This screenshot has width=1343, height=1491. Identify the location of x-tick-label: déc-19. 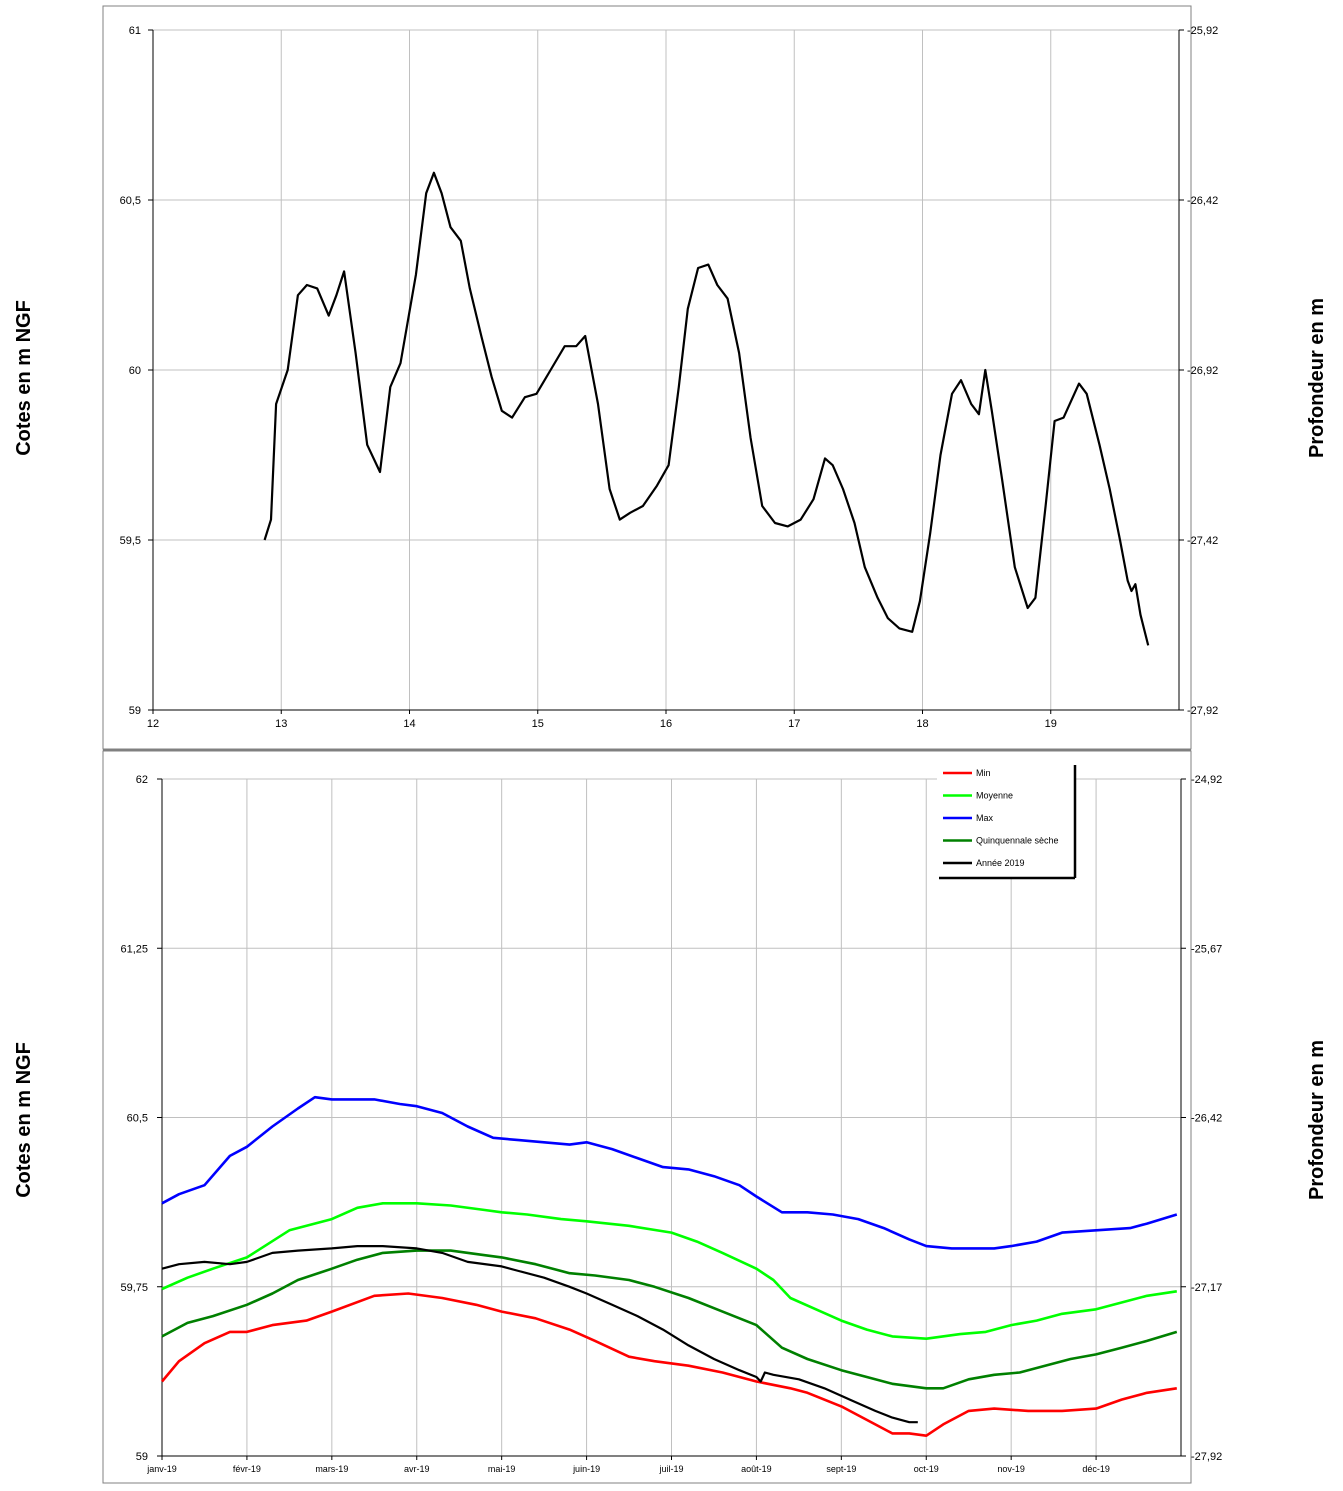
(1096, 1469).